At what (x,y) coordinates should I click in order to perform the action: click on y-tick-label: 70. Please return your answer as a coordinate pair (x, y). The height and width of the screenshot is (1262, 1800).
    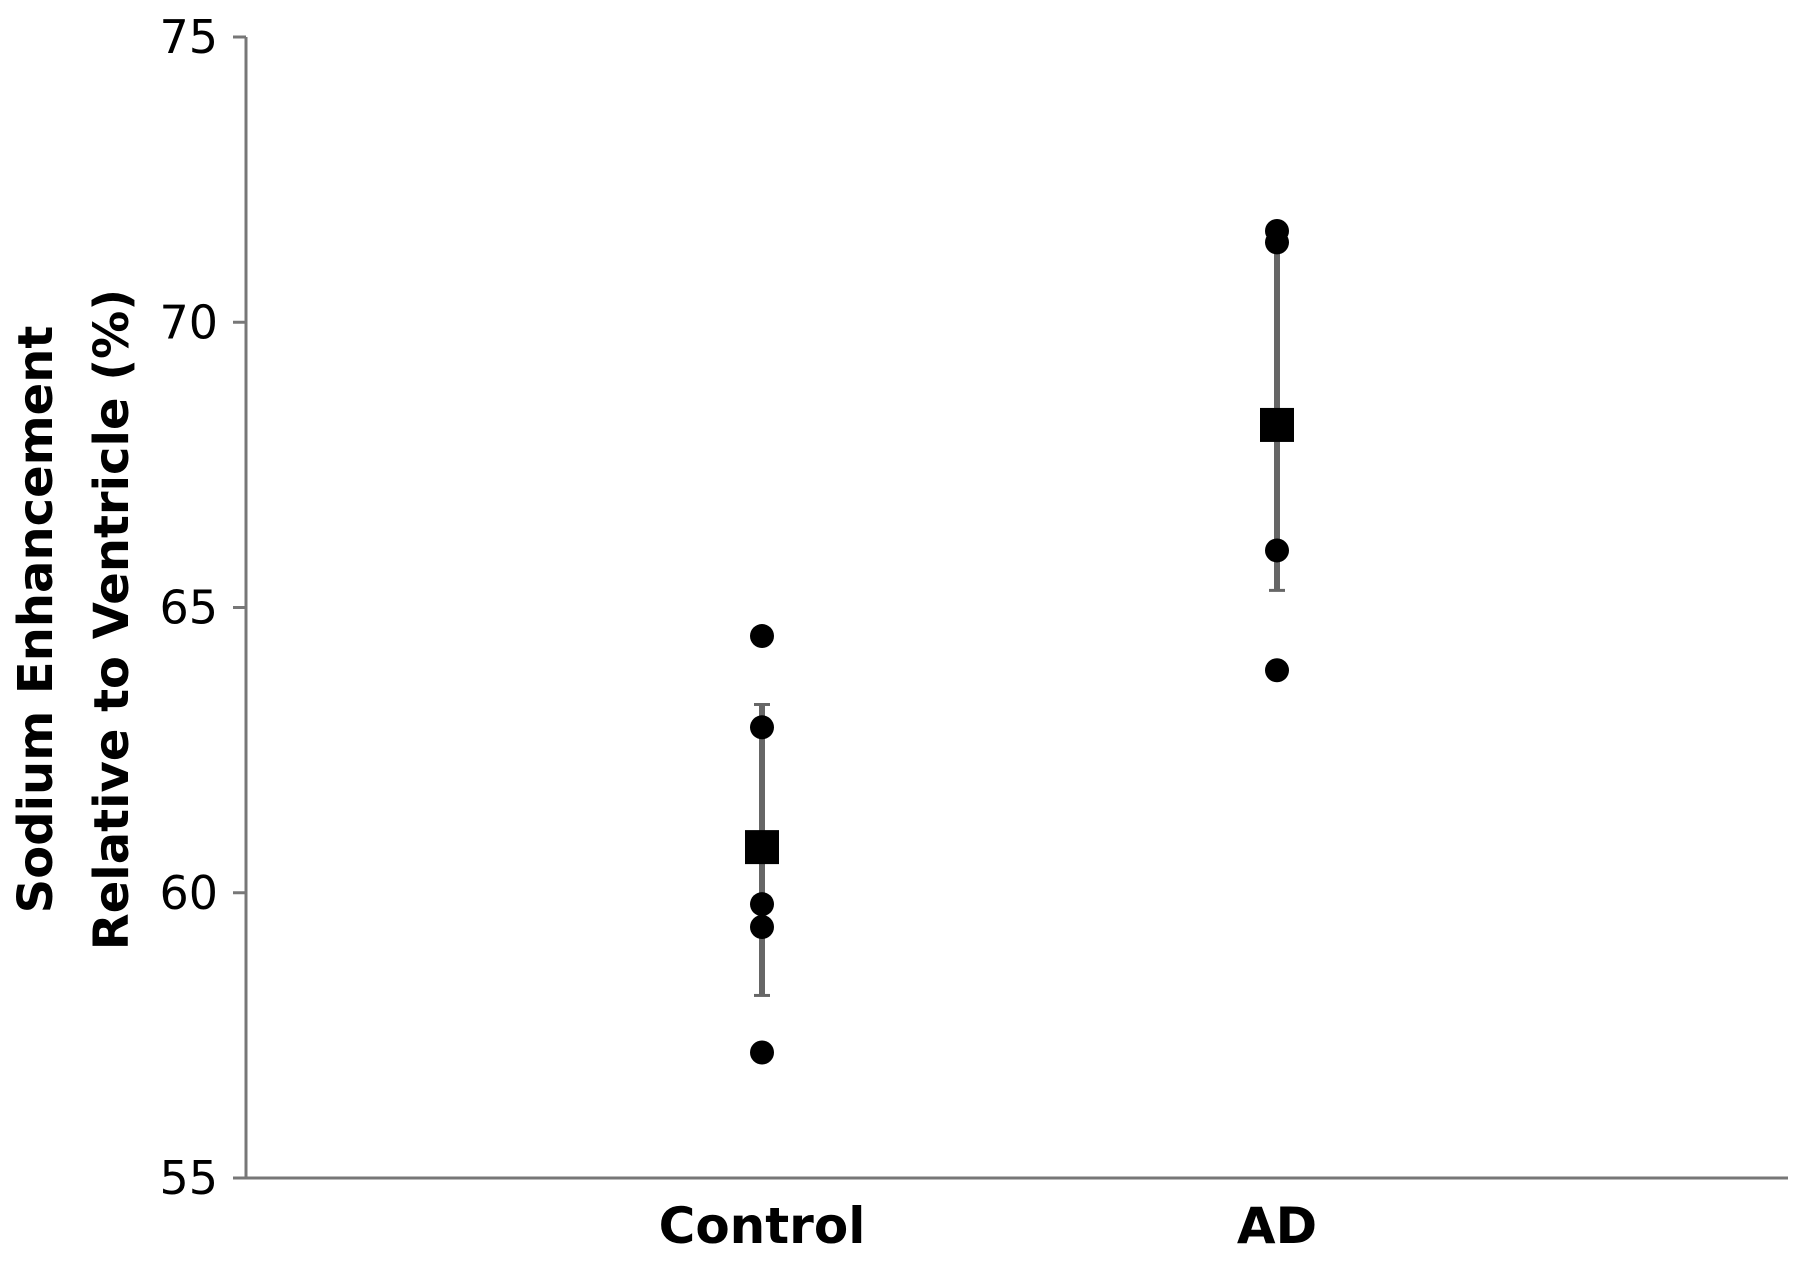
    Looking at the image, I should click on (188, 322).